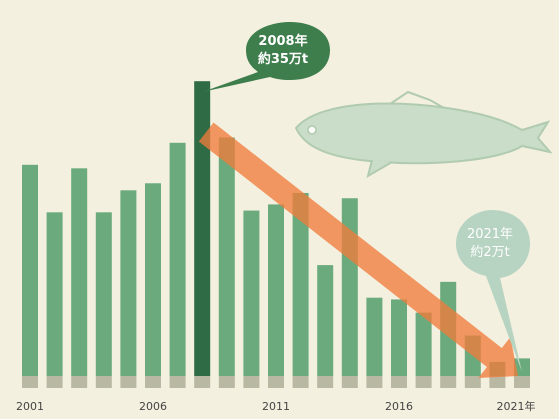 This screenshot has width=559, height=419. What do you see at coordinates (490, 252) in the screenshot?
I see `latest-callout-value: 約2万t` at bounding box center [490, 252].